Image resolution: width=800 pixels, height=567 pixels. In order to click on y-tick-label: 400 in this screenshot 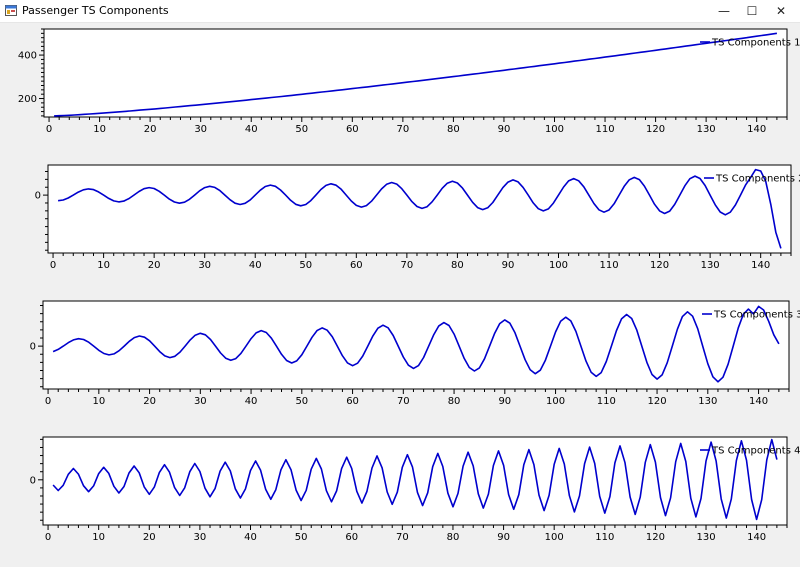, I will do `click(27, 56)`.